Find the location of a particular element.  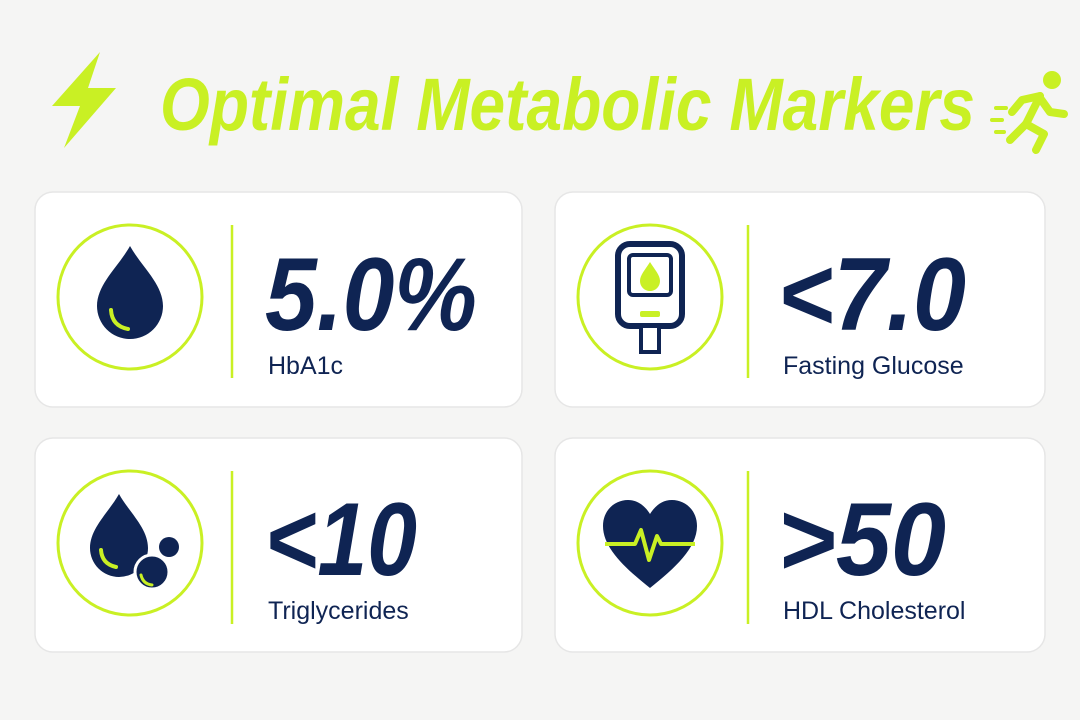

heart-icon is located at coordinates (650, 544).